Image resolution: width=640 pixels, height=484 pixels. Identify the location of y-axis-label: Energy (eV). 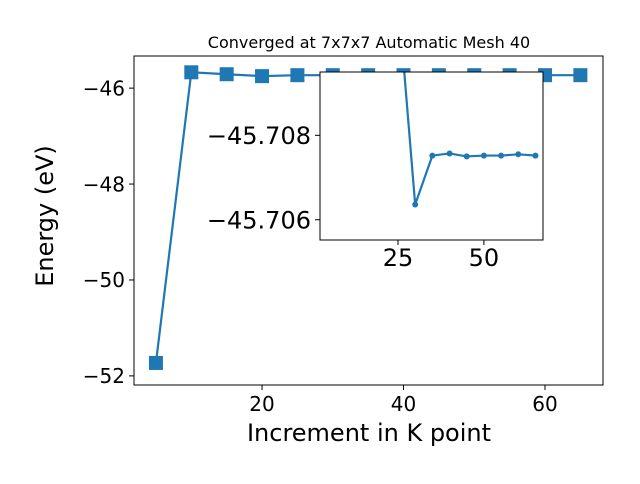
(45, 216).